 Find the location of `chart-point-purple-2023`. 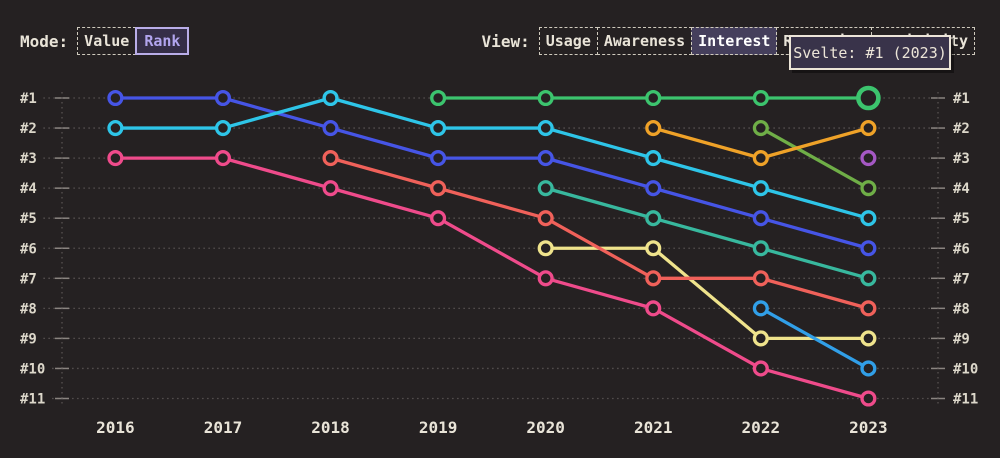

chart-point-purple-2023 is located at coordinates (868, 158).